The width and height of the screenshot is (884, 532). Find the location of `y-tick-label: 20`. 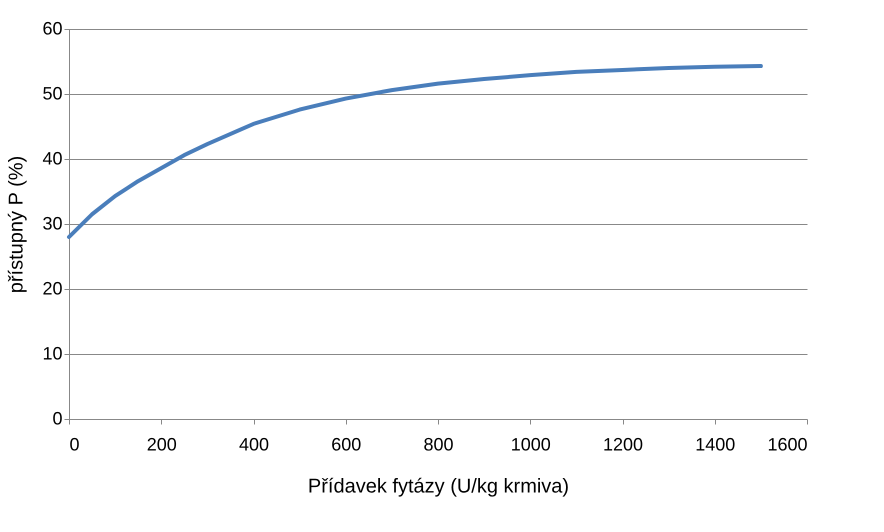

y-tick-label: 20 is located at coordinates (52, 288).